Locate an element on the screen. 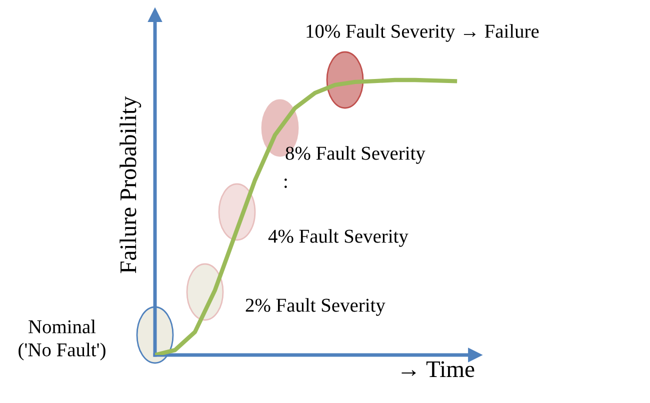 Image resolution: width=650 pixels, height=403 pixels. annotation: 4% Fault Severity is located at coordinates (338, 238).